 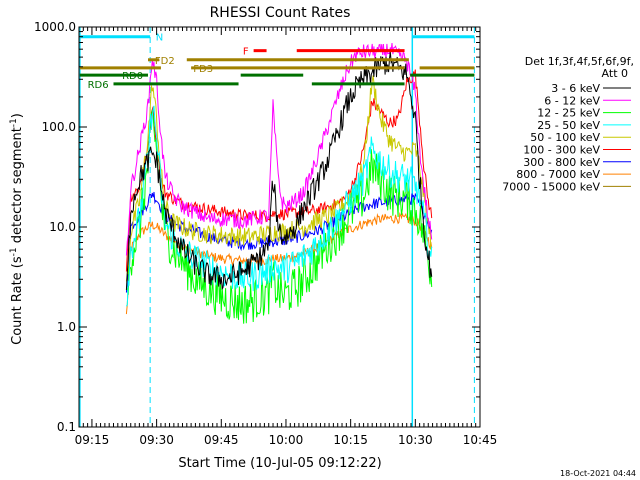 I want to click on y-tick-label: 0.1, so click(x=66, y=427).